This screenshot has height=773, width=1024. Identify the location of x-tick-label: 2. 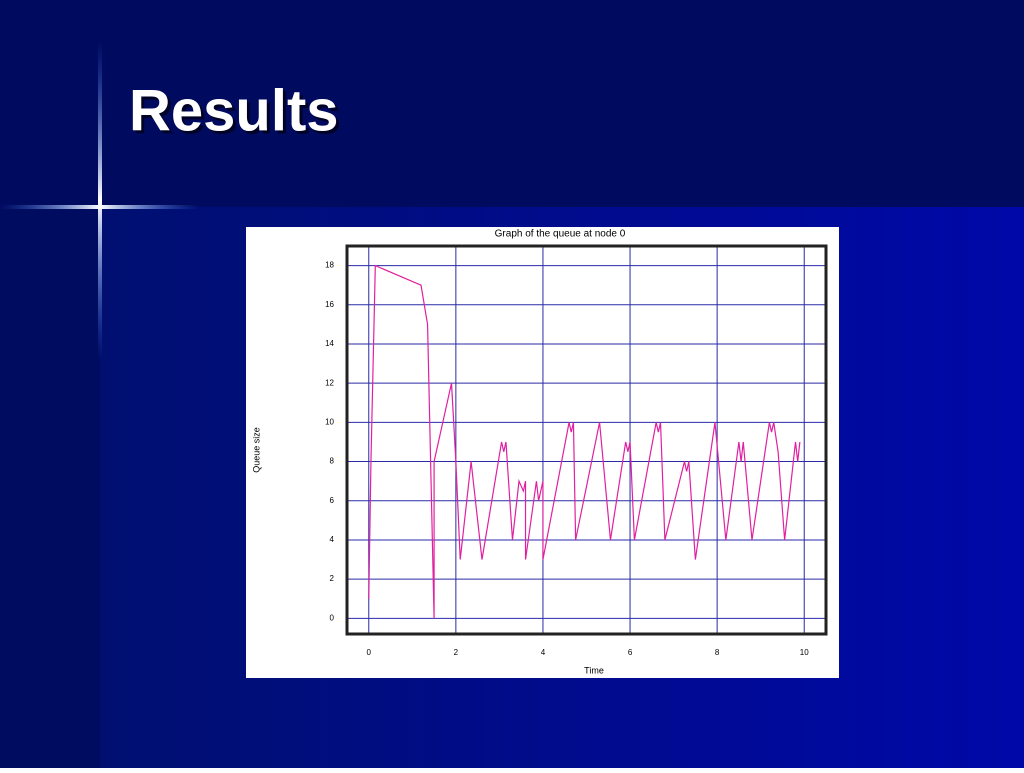
(456, 652).